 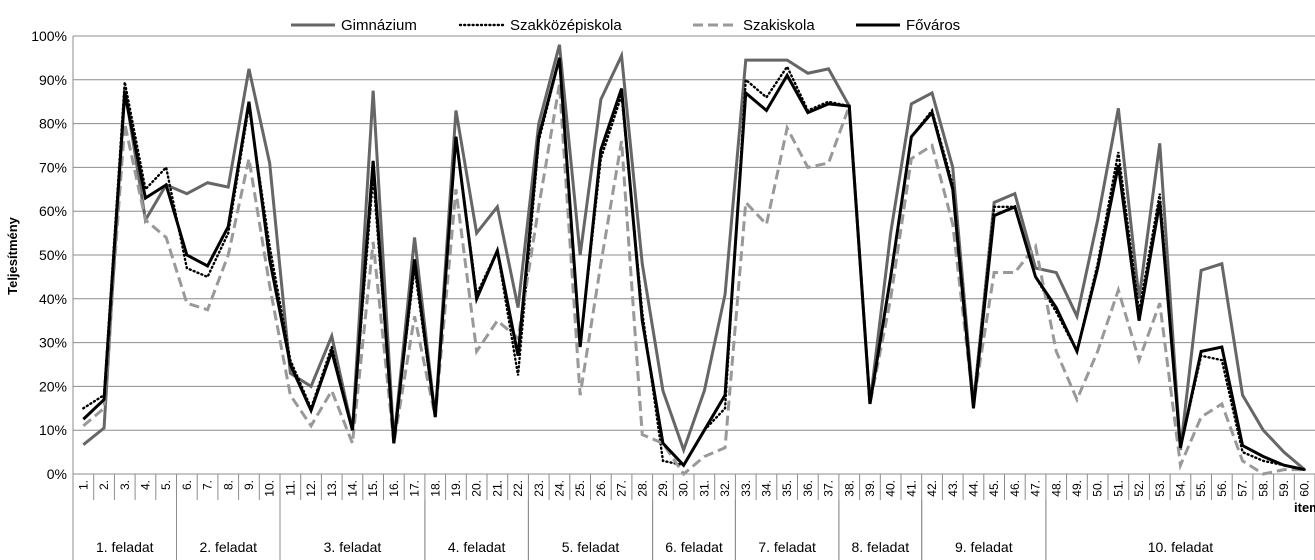 I want to click on x-category-label: 23., so click(x=539, y=488).